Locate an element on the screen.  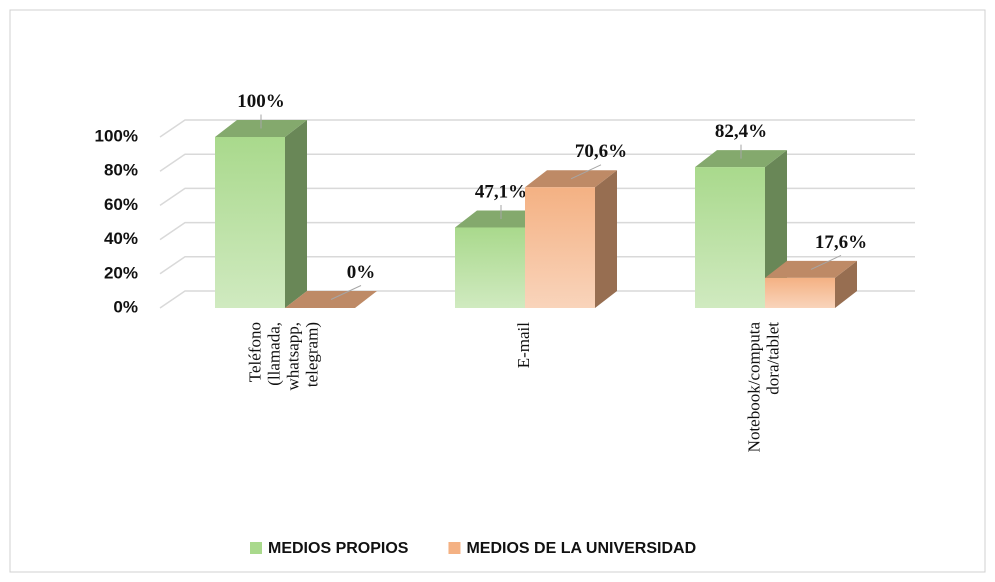
data-label: 47,1% is located at coordinates (501, 191).